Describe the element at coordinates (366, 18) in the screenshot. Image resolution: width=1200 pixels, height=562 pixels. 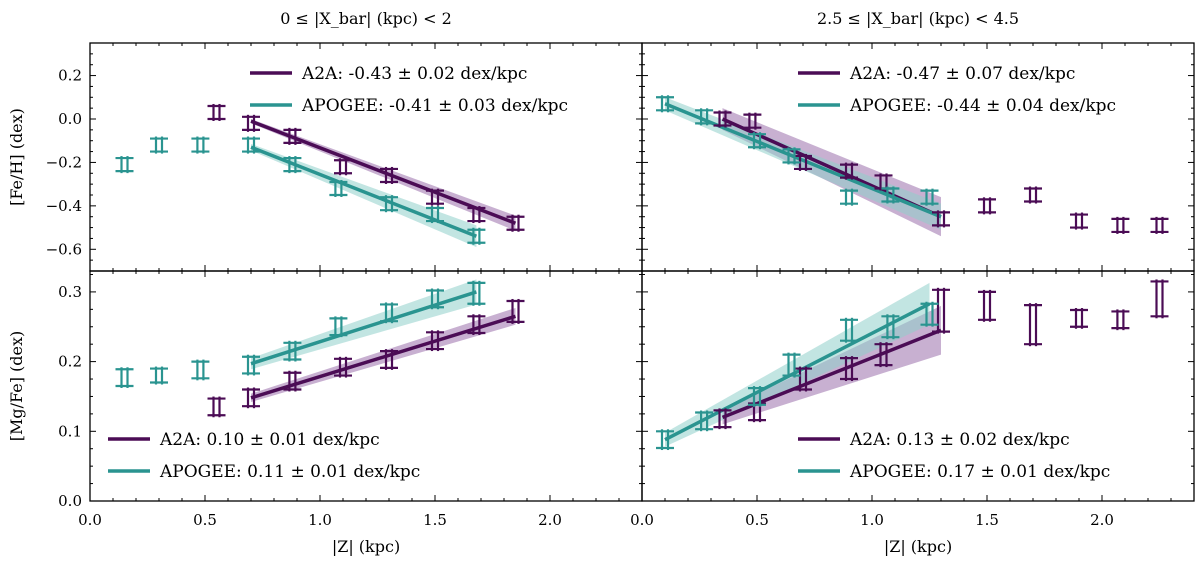
I see `column-title-left: 0 ≤ |X_bar| (kpc) < 2` at that location.